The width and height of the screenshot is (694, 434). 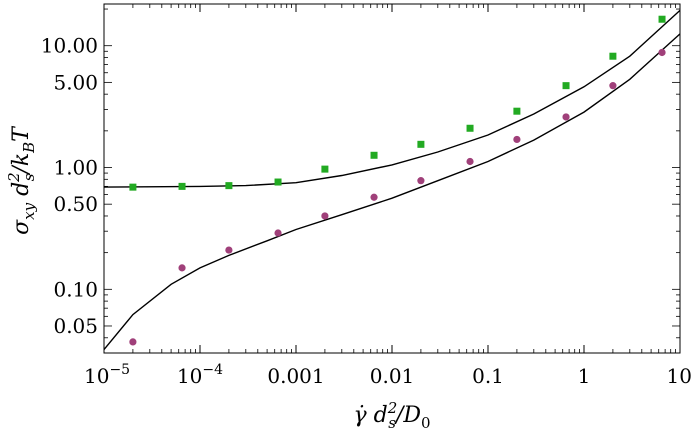 What do you see at coordinates (75, 289) in the screenshot?
I see `y-tick-label: 0.10` at bounding box center [75, 289].